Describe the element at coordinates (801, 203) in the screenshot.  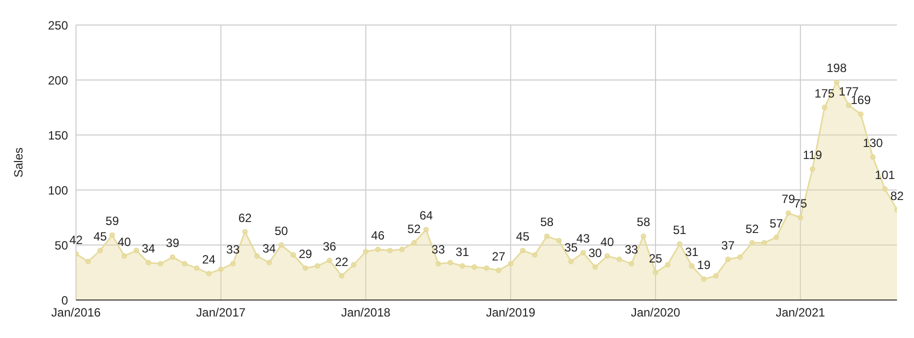
I see `data-label: 75` at that location.